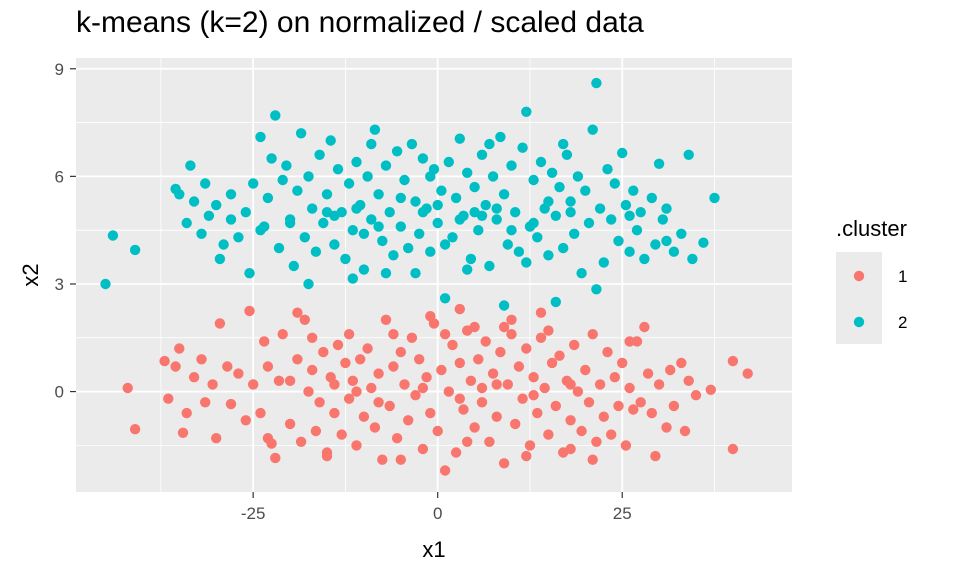 This screenshot has height=576, width=960. What do you see at coordinates (59, 176) in the screenshot?
I see `y-tick-label: 6` at bounding box center [59, 176].